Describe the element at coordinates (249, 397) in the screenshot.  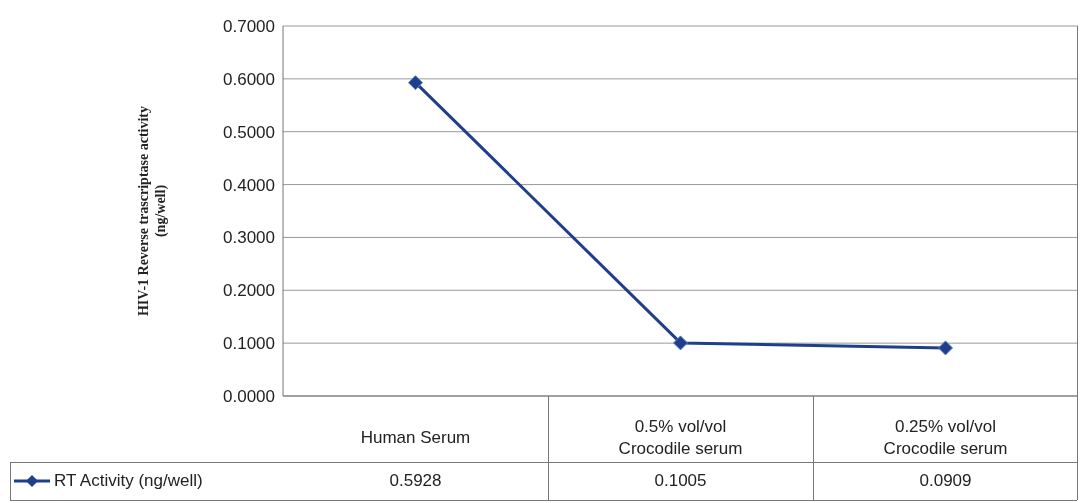
I see `y-tick-label: 0.0000` at that location.